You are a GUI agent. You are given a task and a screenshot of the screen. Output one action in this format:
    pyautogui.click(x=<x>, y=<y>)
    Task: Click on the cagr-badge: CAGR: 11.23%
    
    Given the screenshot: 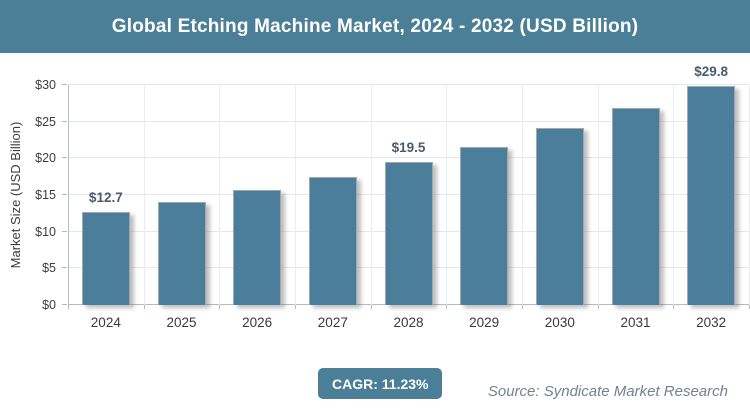 What is the action you would take?
    pyautogui.click(x=380, y=383)
    